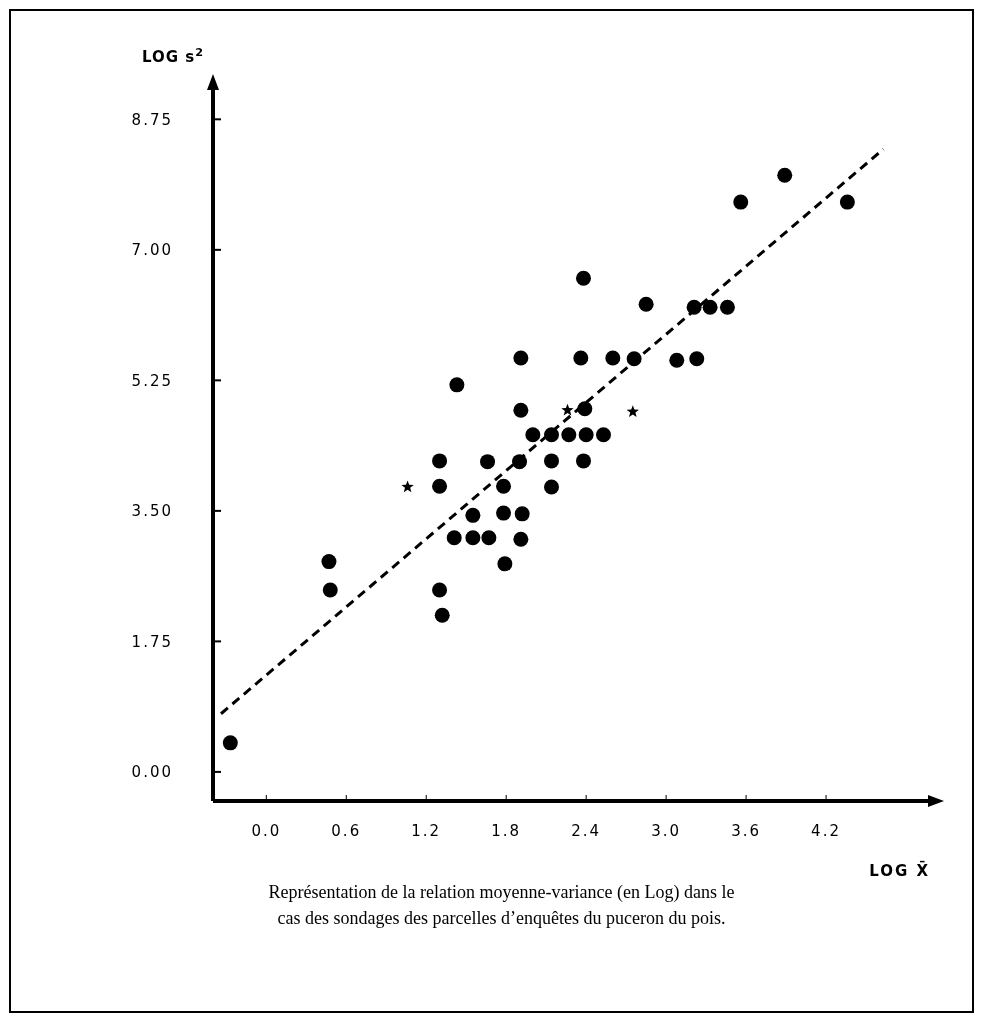  I want to click on y-tick-label: 8.75, so click(152, 119).